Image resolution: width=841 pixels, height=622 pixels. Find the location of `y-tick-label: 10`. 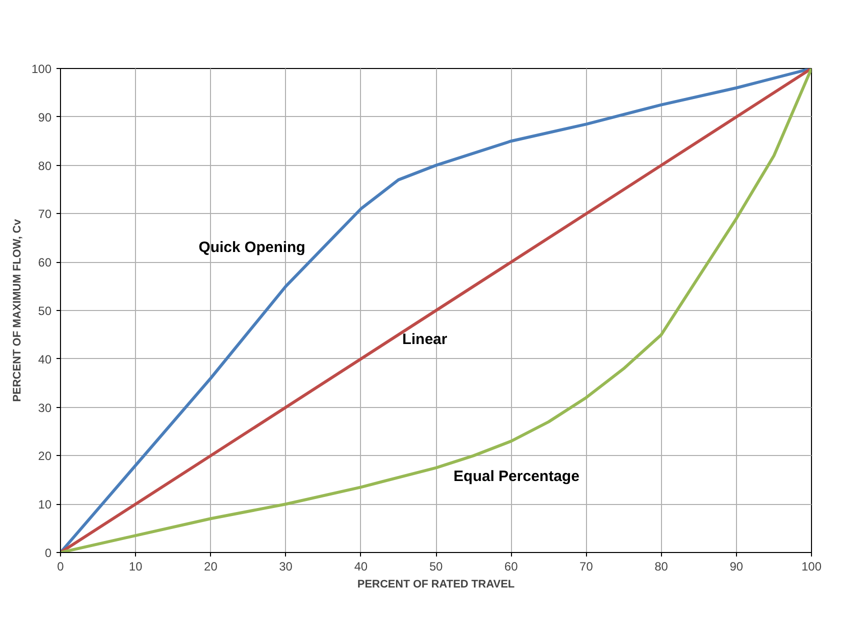

y-tick-label: 10 is located at coordinates (45, 505).